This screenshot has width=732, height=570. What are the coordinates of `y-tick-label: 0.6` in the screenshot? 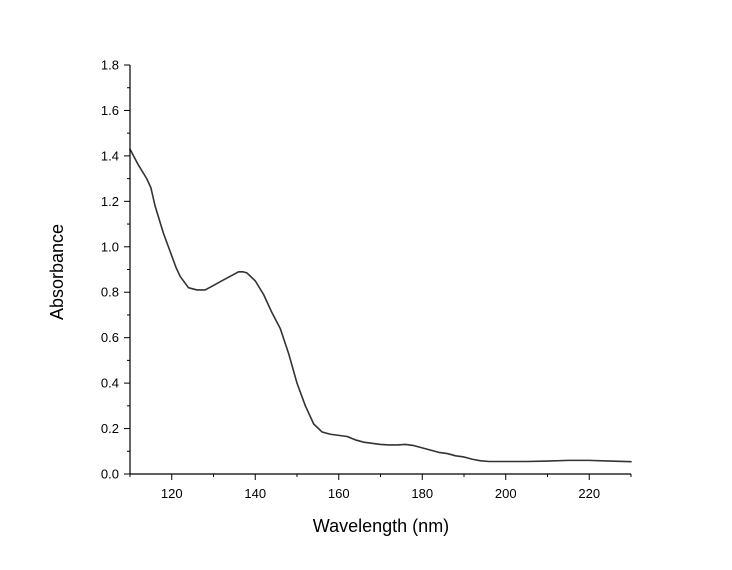 It's located at (110, 337).